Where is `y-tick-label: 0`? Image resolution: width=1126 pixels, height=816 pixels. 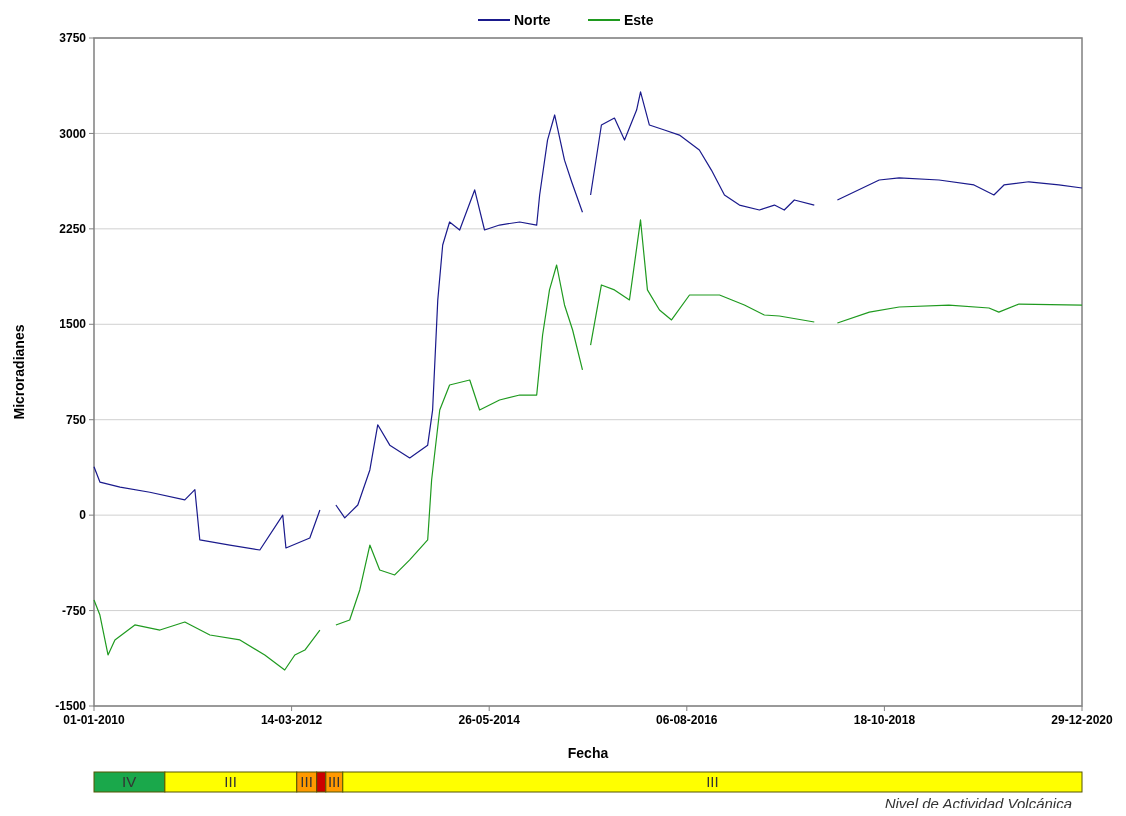 y-tick-label: 0 is located at coordinates (83, 515).